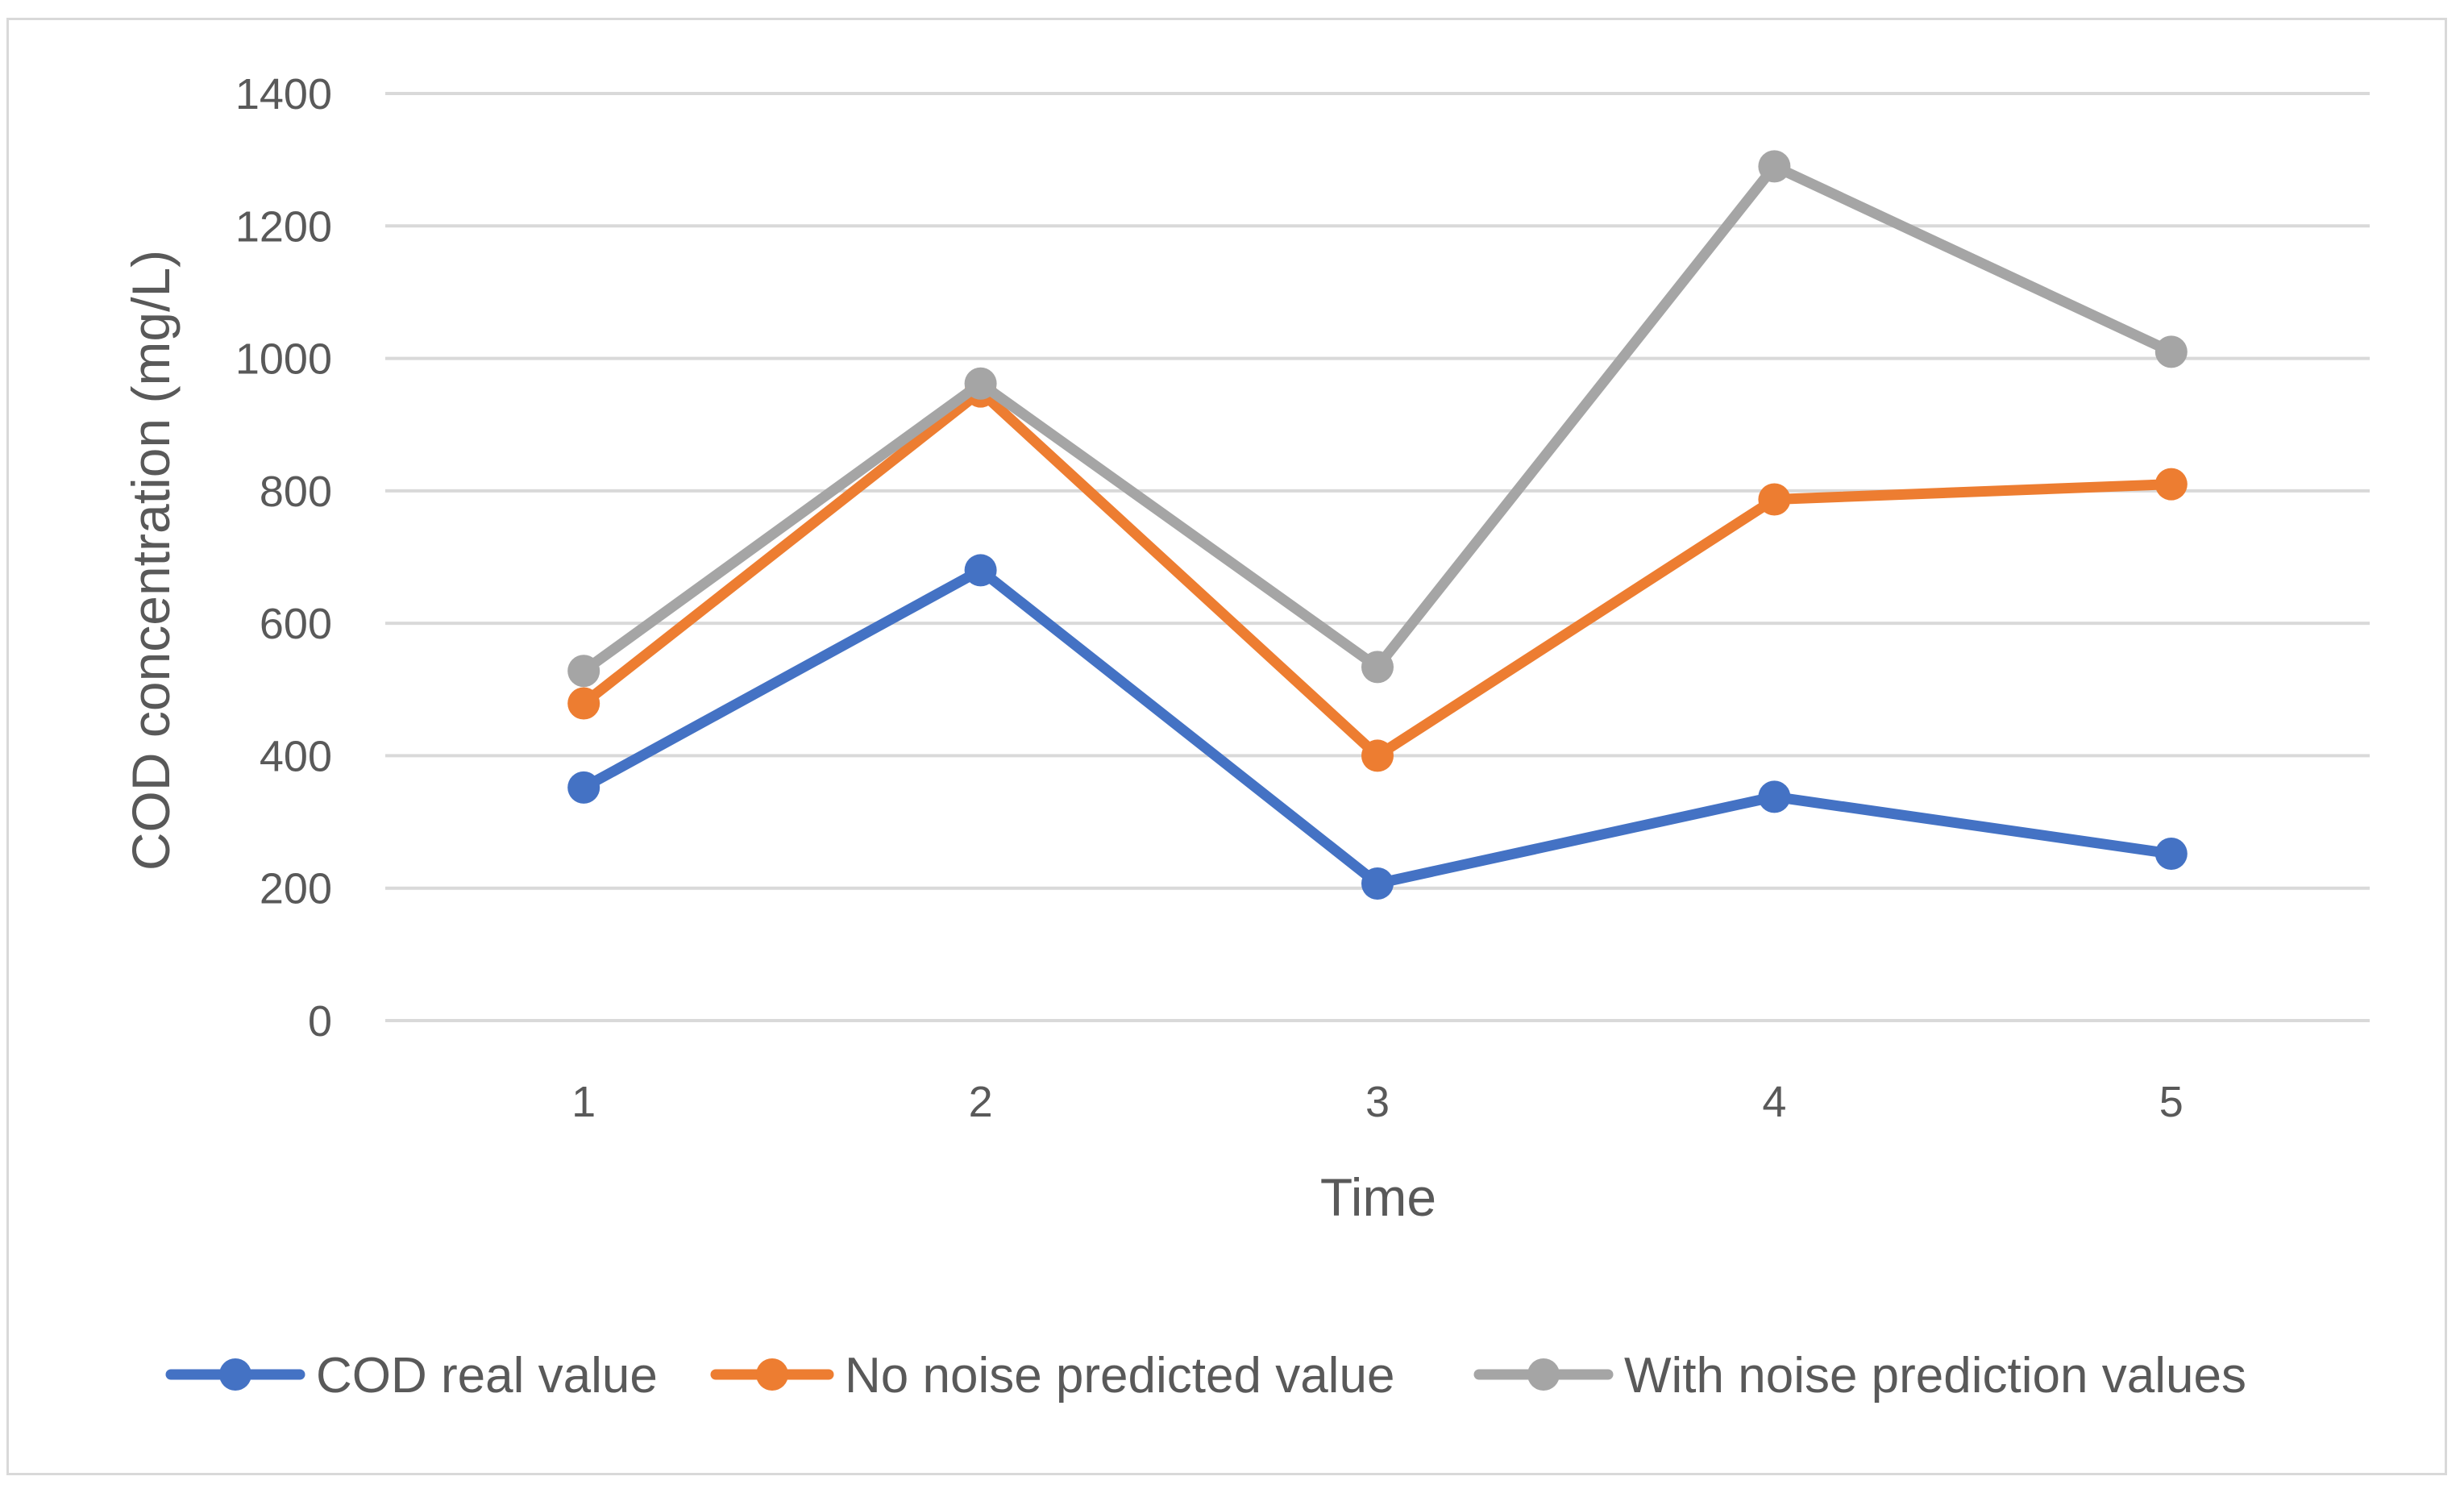  Describe the element at coordinates (151, 560) in the screenshot. I see `y-axis-title: COD concentration (mg/L)` at that location.